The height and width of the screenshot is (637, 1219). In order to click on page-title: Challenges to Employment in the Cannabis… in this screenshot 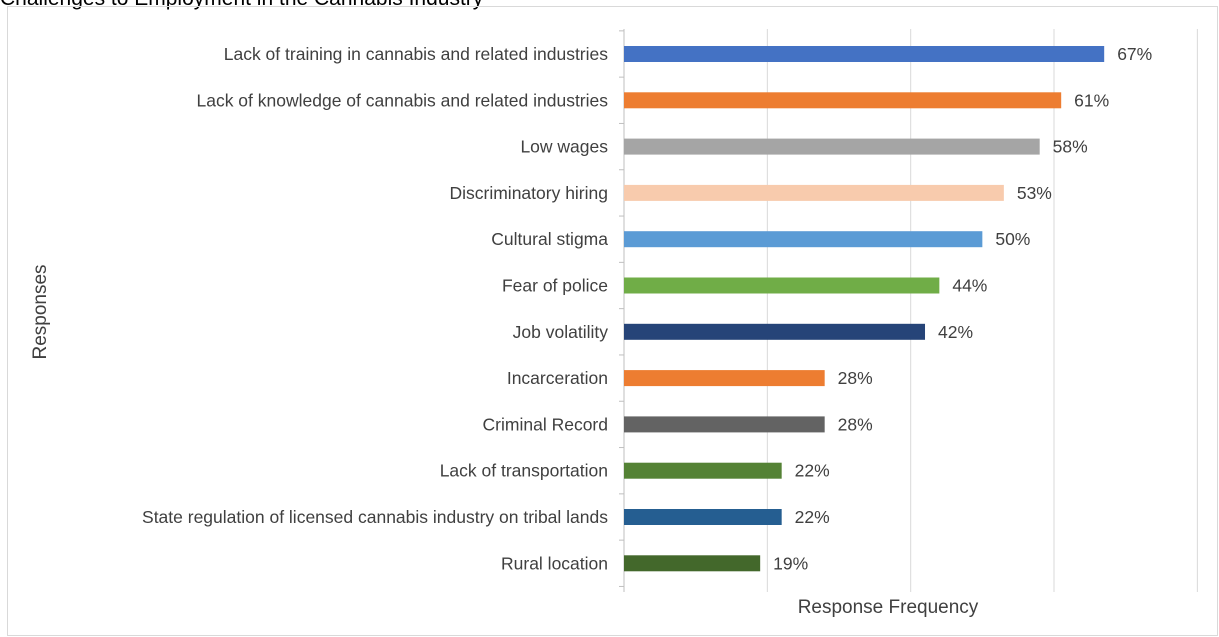, I will do `click(241, 5)`.